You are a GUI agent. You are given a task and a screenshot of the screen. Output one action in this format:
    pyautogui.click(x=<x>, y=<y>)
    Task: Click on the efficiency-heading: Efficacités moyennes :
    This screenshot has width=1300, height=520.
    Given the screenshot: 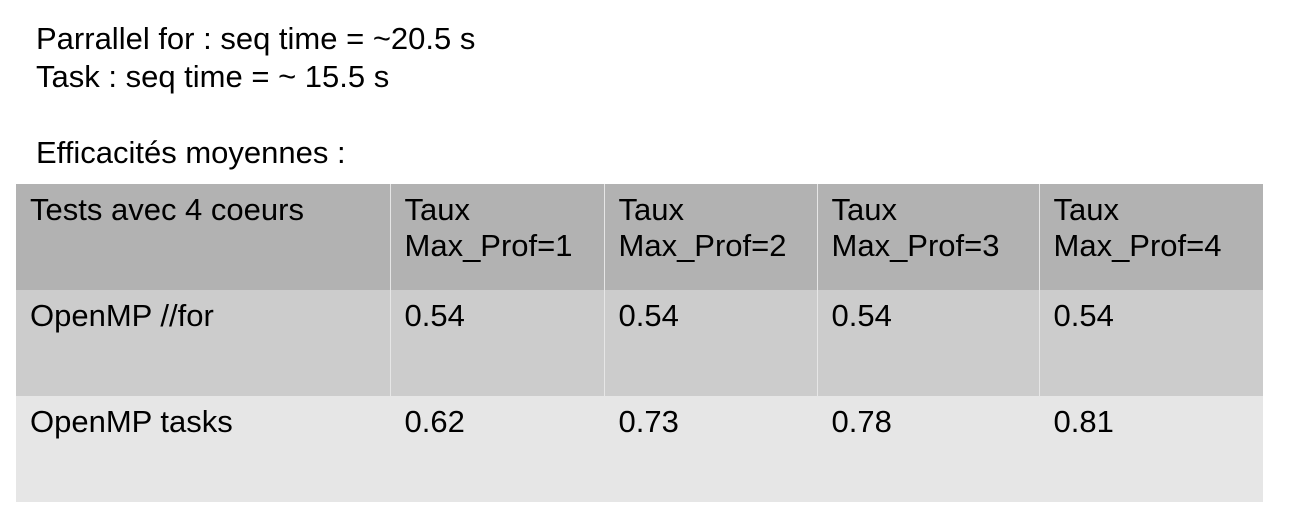 What is the action you would take?
    pyautogui.click(x=191, y=152)
    